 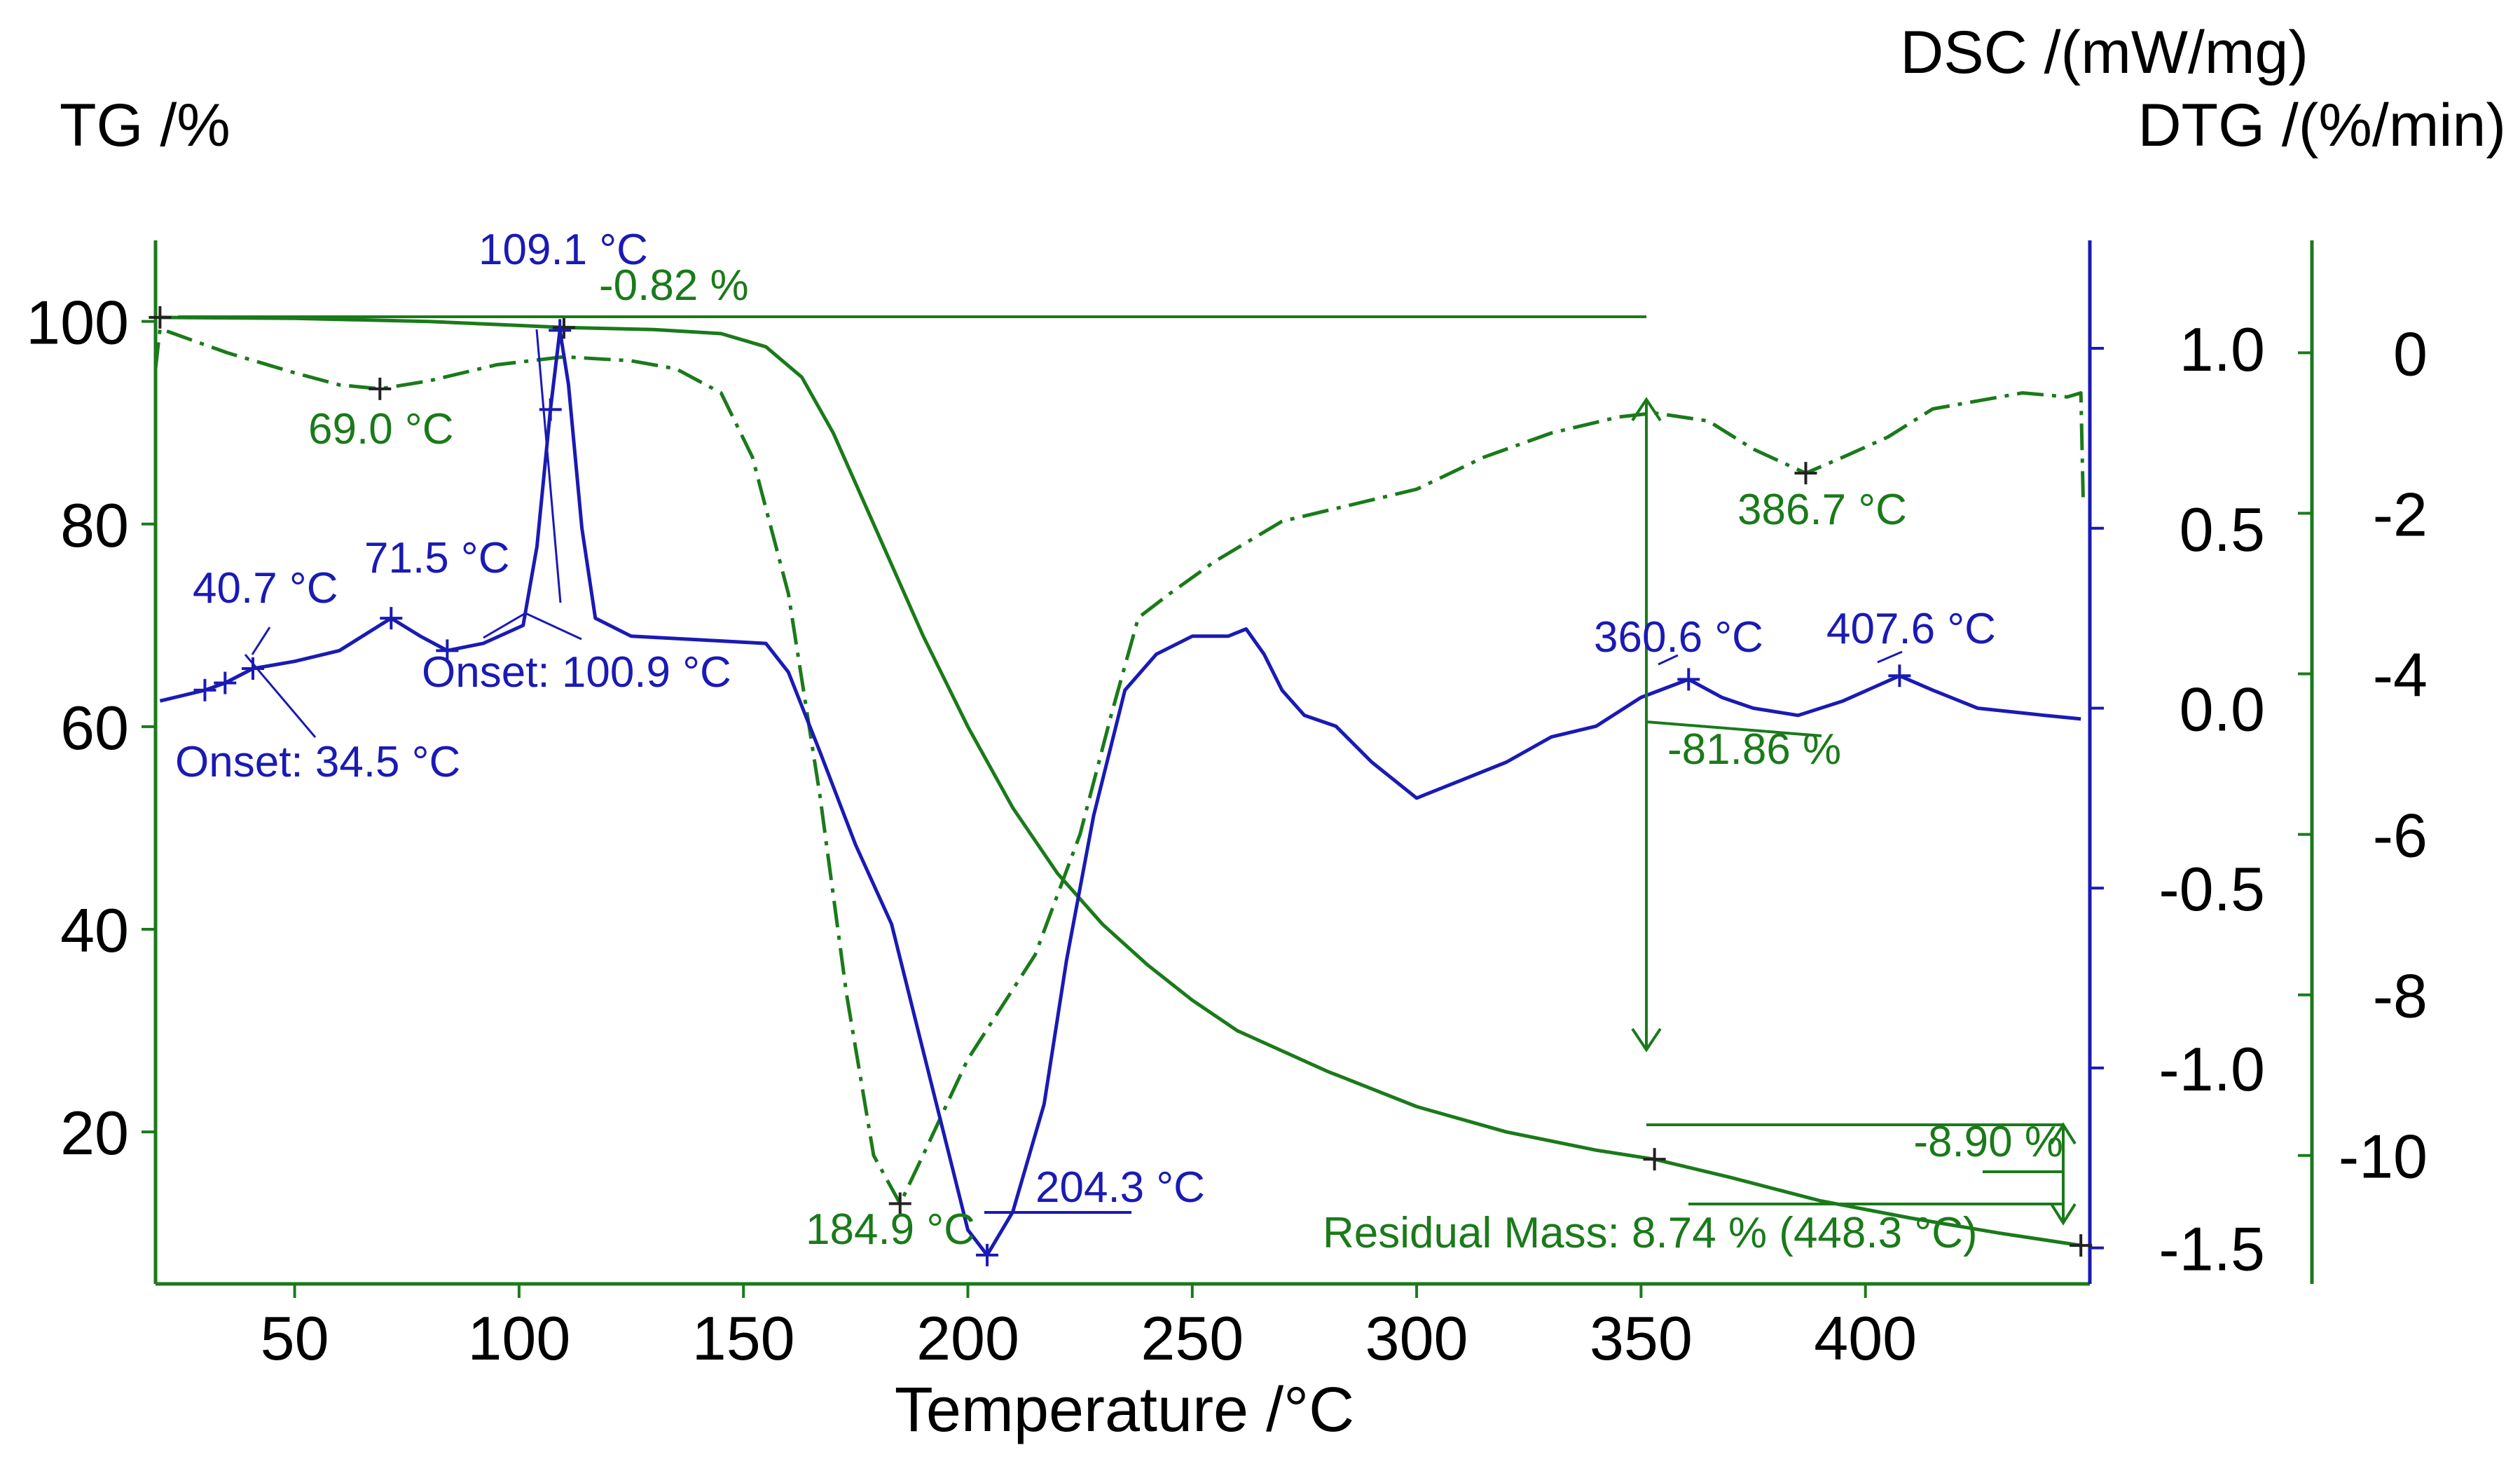 What do you see at coordinates (380, 429) in the screenshot?
I see `annot-dtg-peak-69: 69.0 °C` at bounding box center [380, 429].